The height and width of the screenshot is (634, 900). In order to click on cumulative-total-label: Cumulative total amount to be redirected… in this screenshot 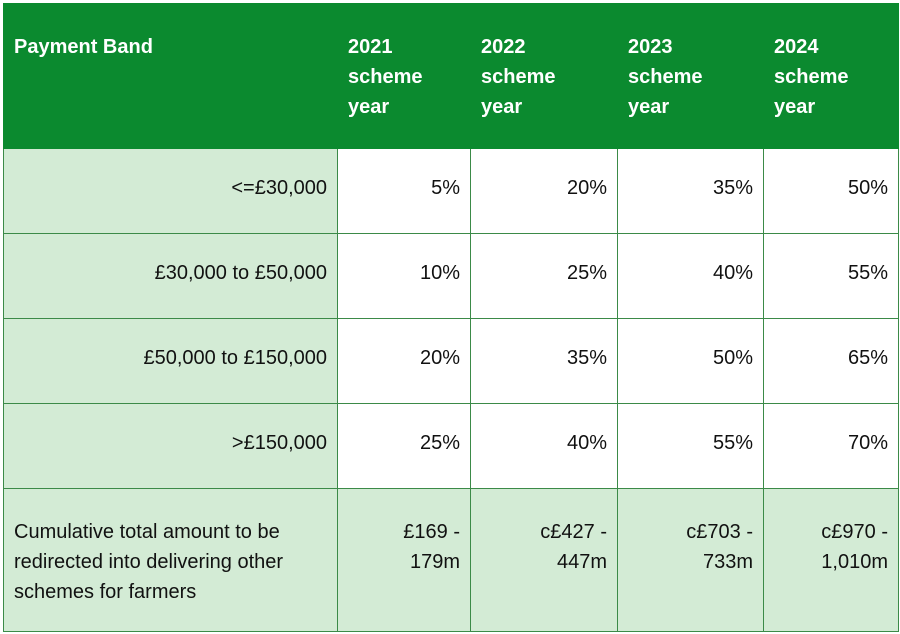, I will do `click(170, 560)`.